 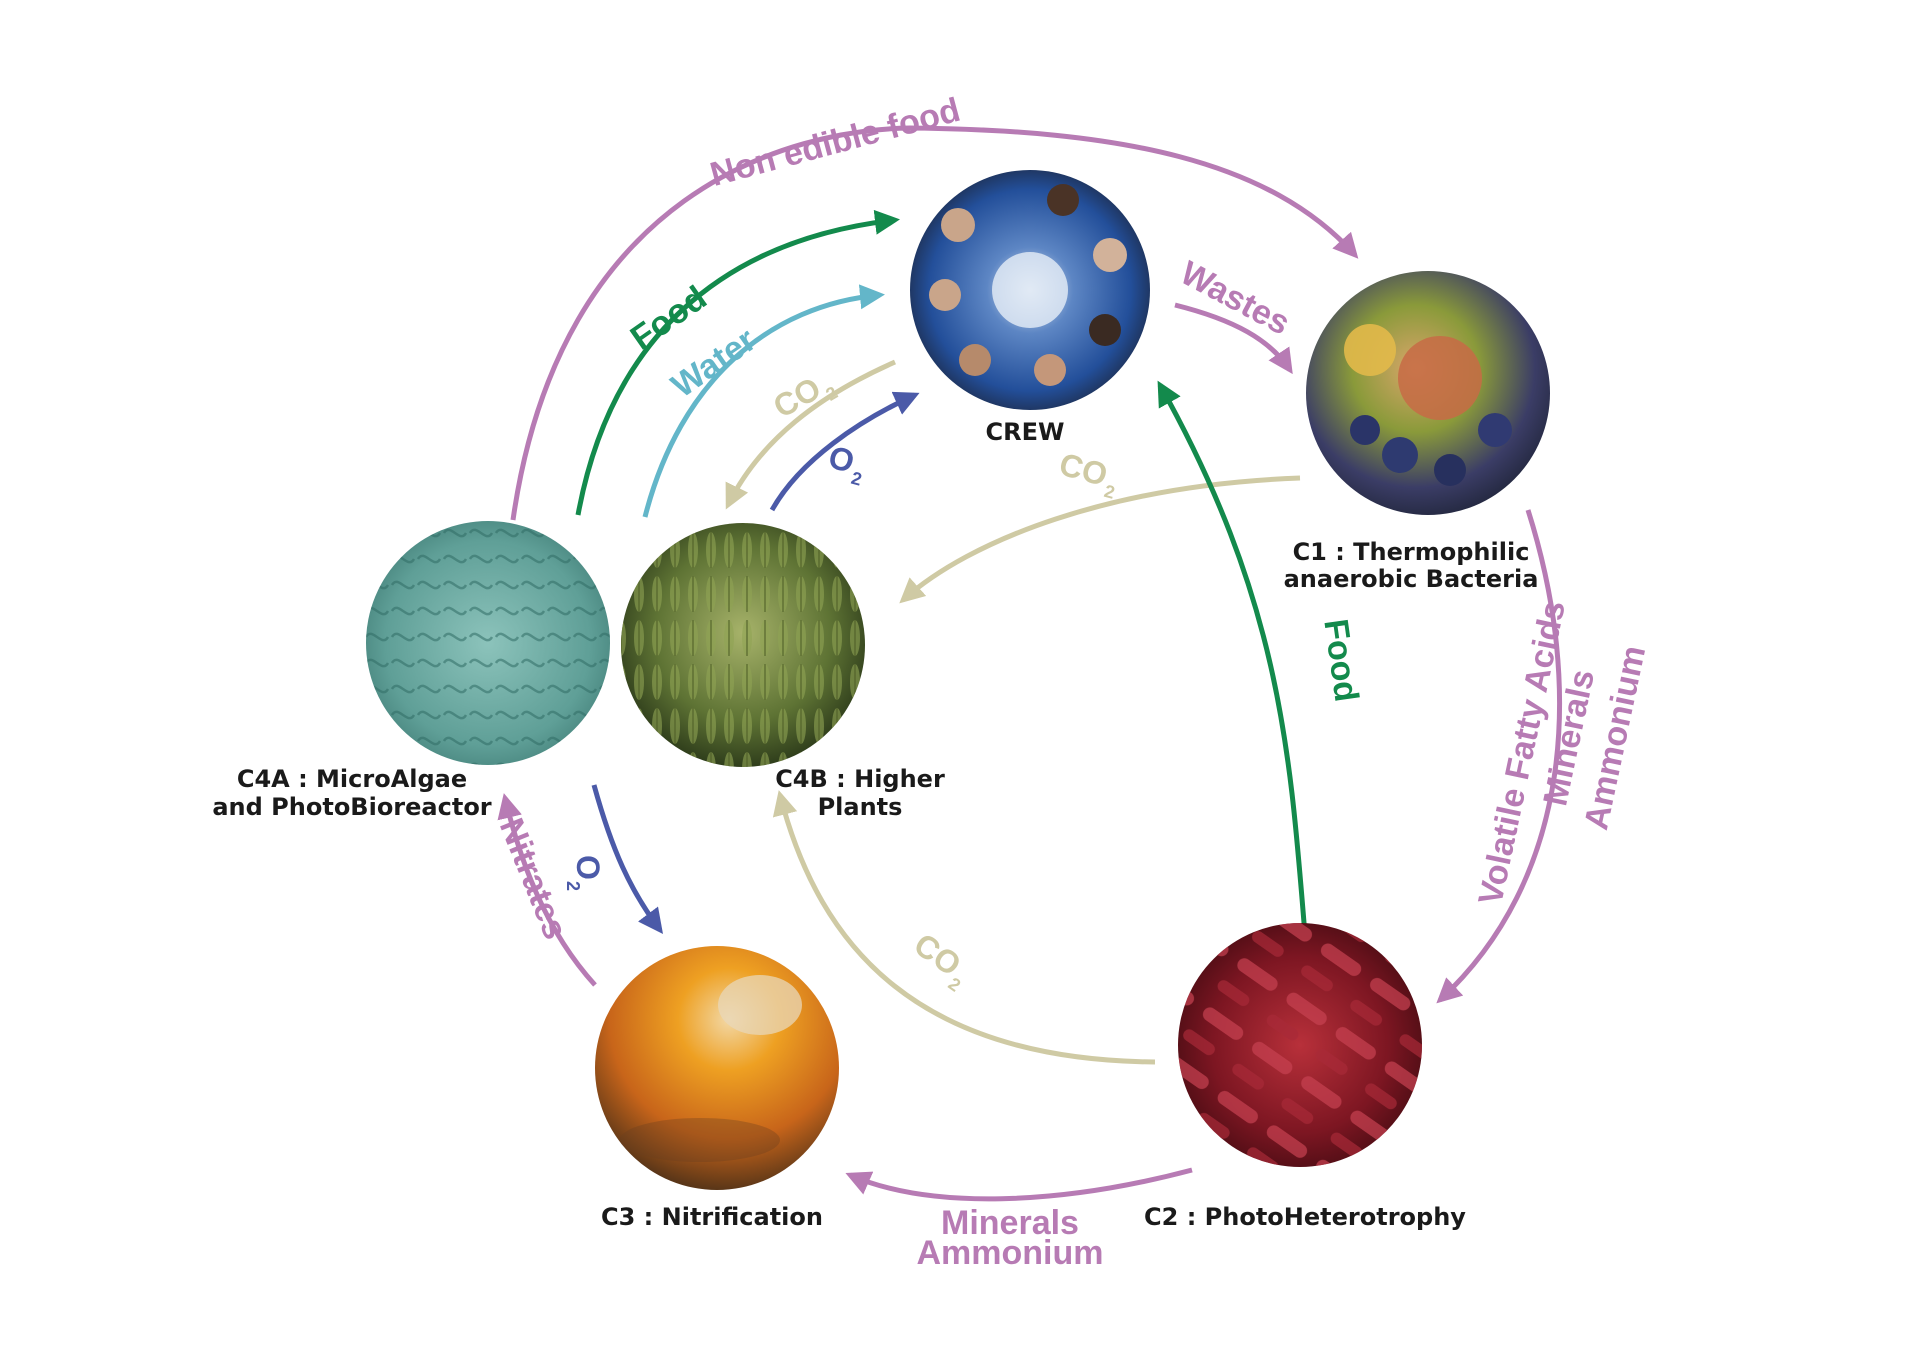 What do you see at coordinates (1010, 1253) in the screenshot?
I see `flow-label-ammonium: Ammonium` at bounding box center [1010, 1253].